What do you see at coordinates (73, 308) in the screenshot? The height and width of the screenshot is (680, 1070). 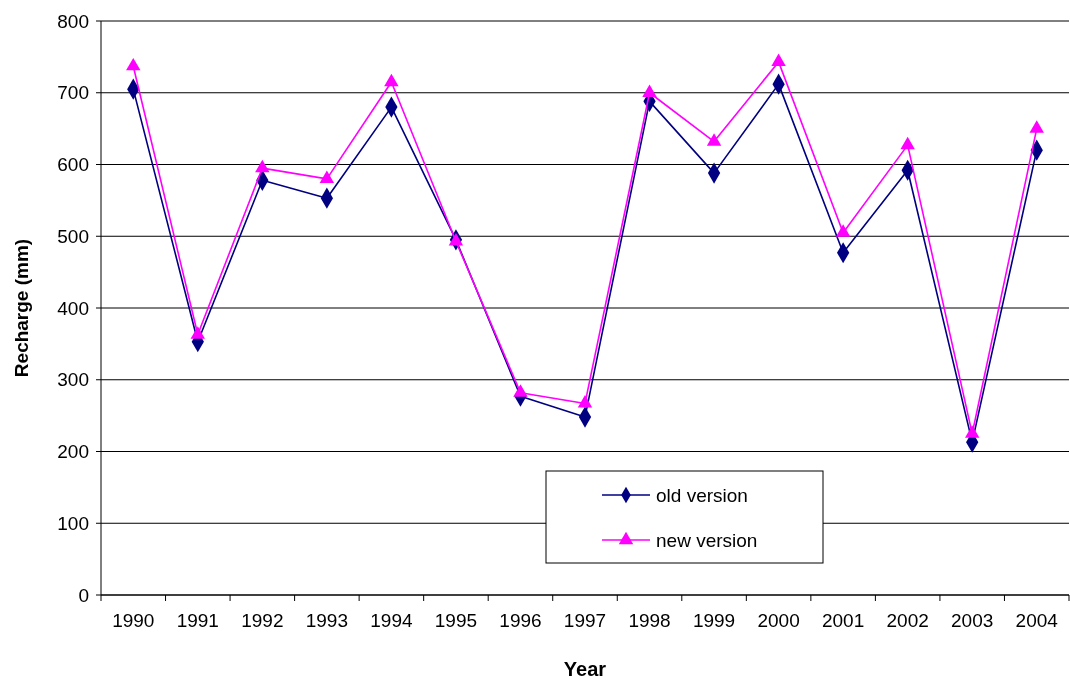 I see `y-tick-label: 400` at bounding box center [73, 308].